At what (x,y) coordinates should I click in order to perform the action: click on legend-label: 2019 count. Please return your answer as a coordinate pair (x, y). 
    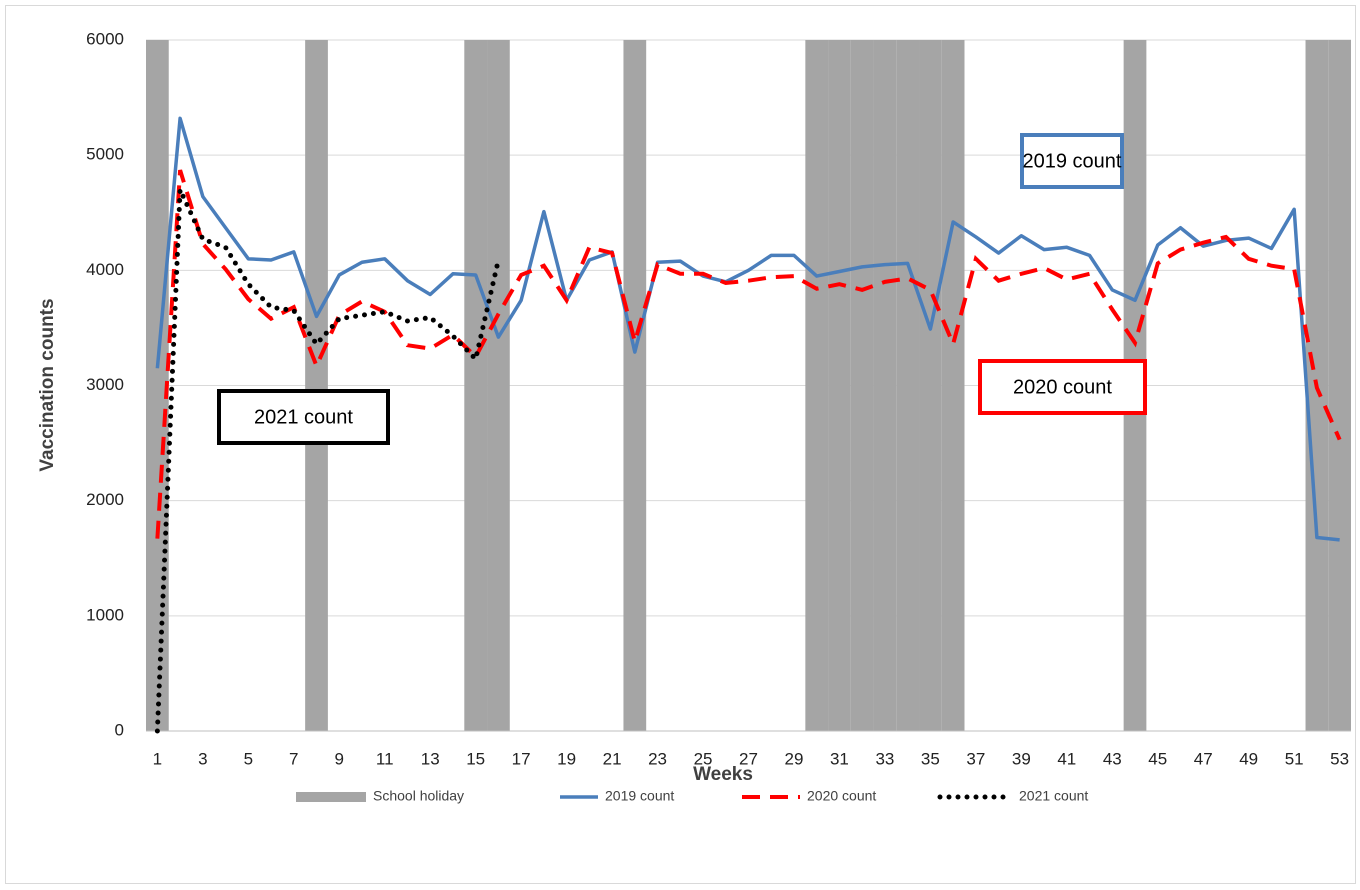
    Looking at the image, I should click on (639, 796).